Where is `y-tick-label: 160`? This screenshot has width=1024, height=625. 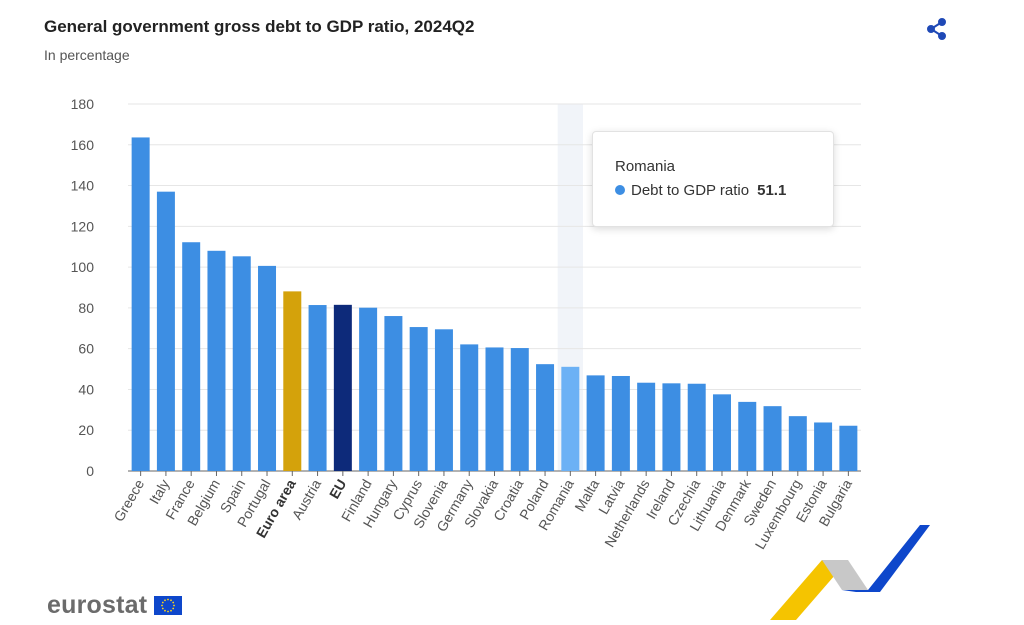 y-tick-label: 160 is located at coordinates (83, 145).